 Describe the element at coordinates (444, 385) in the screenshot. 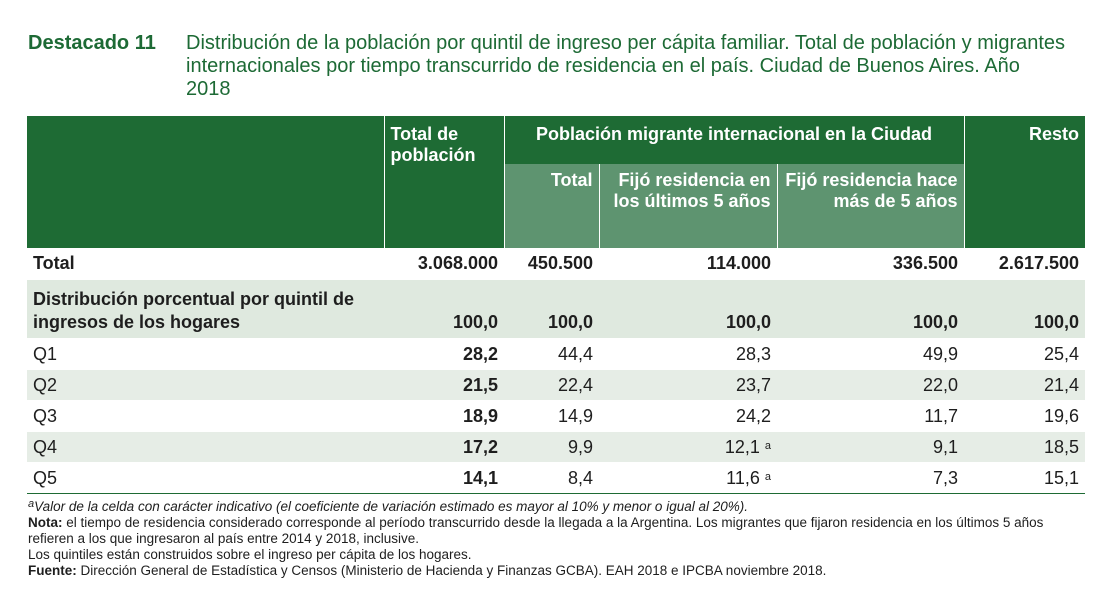

I see `cell: 21,5` at that location.